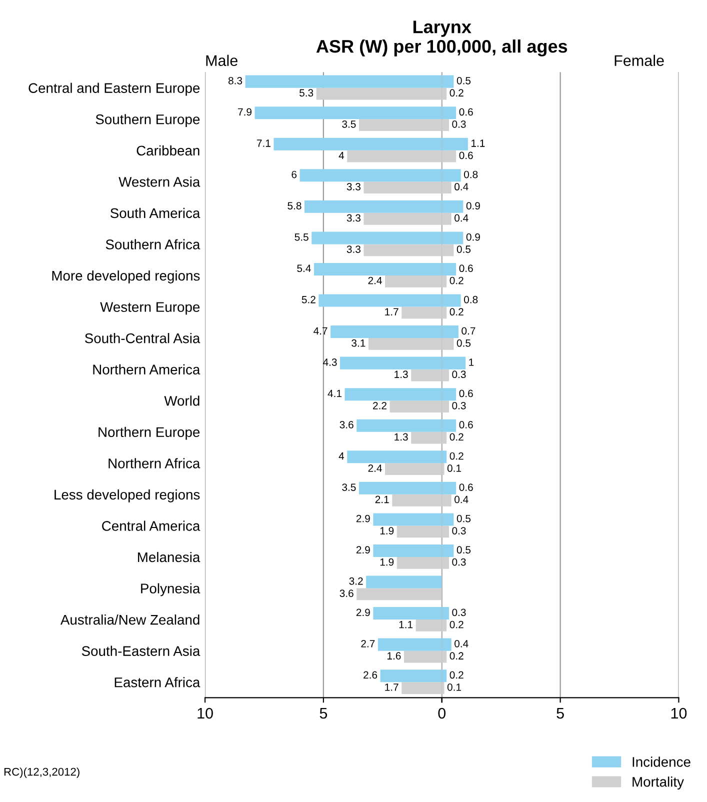 The image size is (707, 802). What do you see at coordinates (471, 174) in the screenshot?
I see `data-label: 0.8` at bounding box center [471, 174].